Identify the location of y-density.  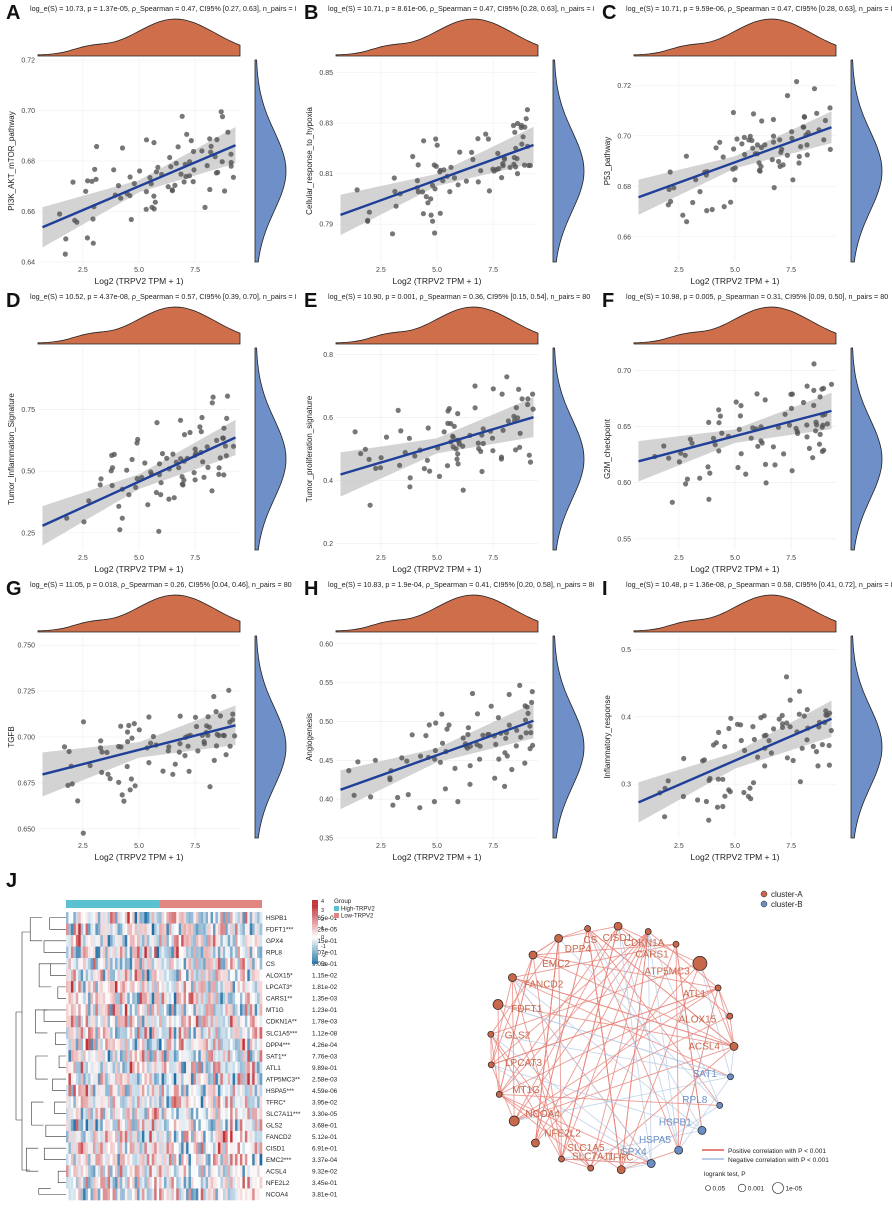
(270, 449).